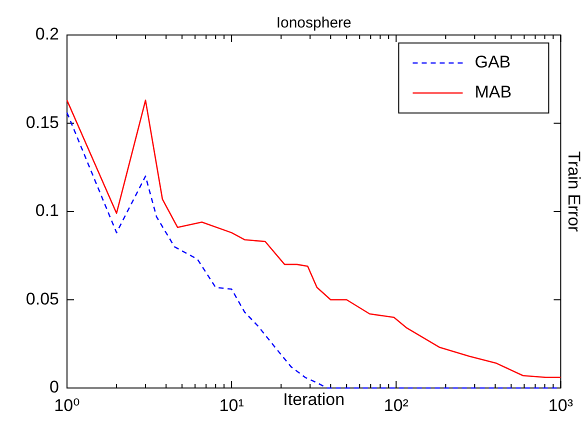 This screenshot has width=581, height=437. What do you see at coordinates (54, 387) in the screenshot?
I see `y-tick-label: 0` at bounding box center [54, 387].